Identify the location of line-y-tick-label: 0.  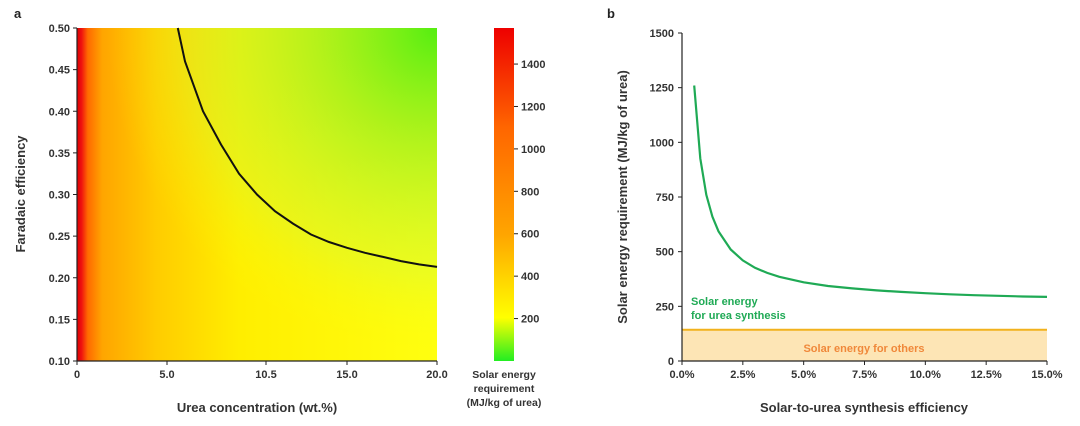
(671, 362).